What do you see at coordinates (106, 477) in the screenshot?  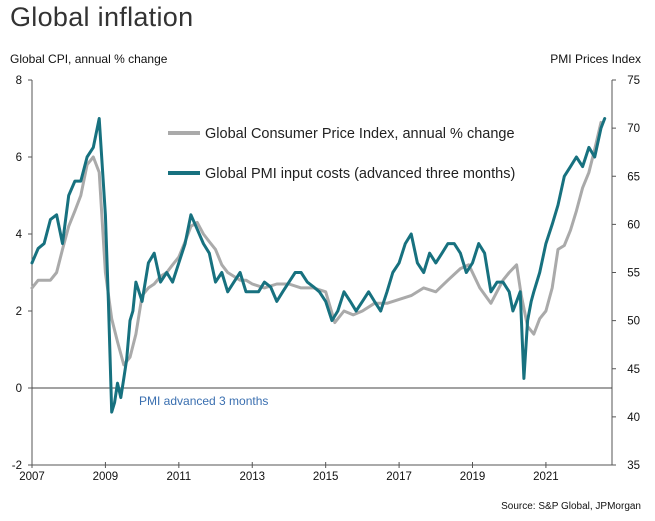 I see `x-tick-label: 2009` at bounding box center [106, 477].